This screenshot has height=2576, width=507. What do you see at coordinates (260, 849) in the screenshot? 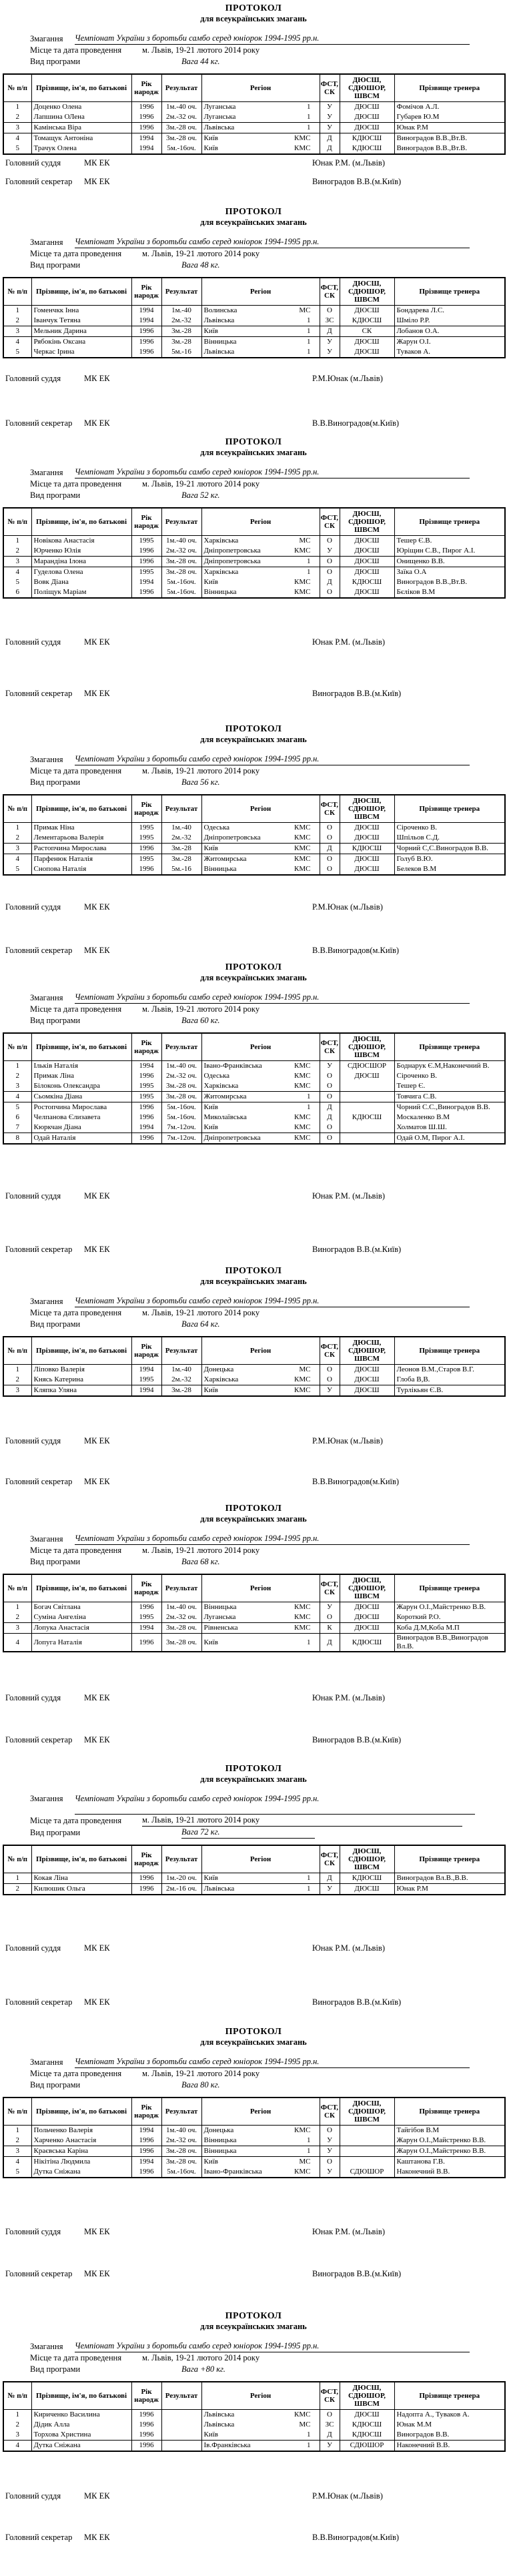
I see `region-cell: Київ КМС` at bounding box center [260, 849].